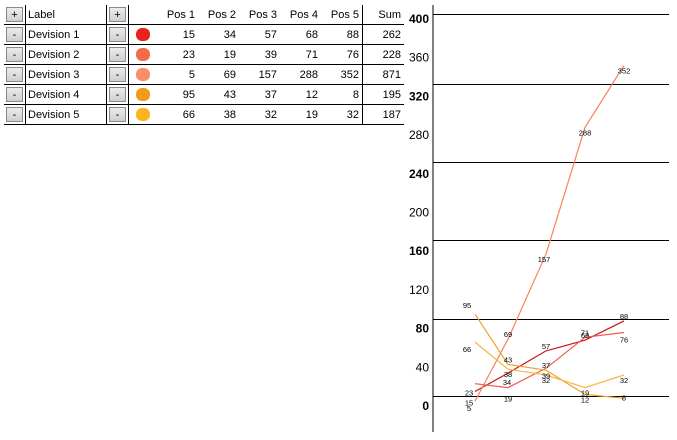  I want to click on add-row-button: +, so click(14, 14).